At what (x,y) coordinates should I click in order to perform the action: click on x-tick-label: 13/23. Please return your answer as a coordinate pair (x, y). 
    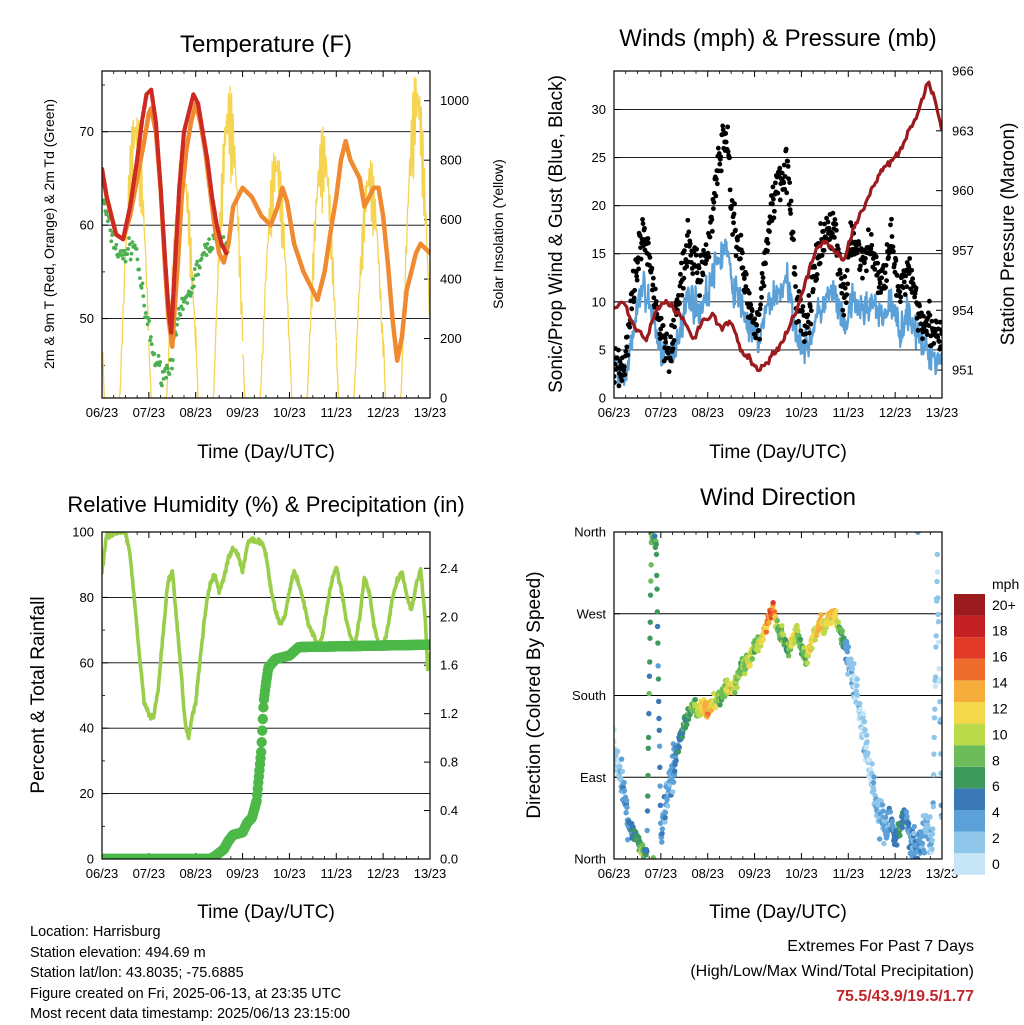
    Looking at the image, I should click on (430, 873).